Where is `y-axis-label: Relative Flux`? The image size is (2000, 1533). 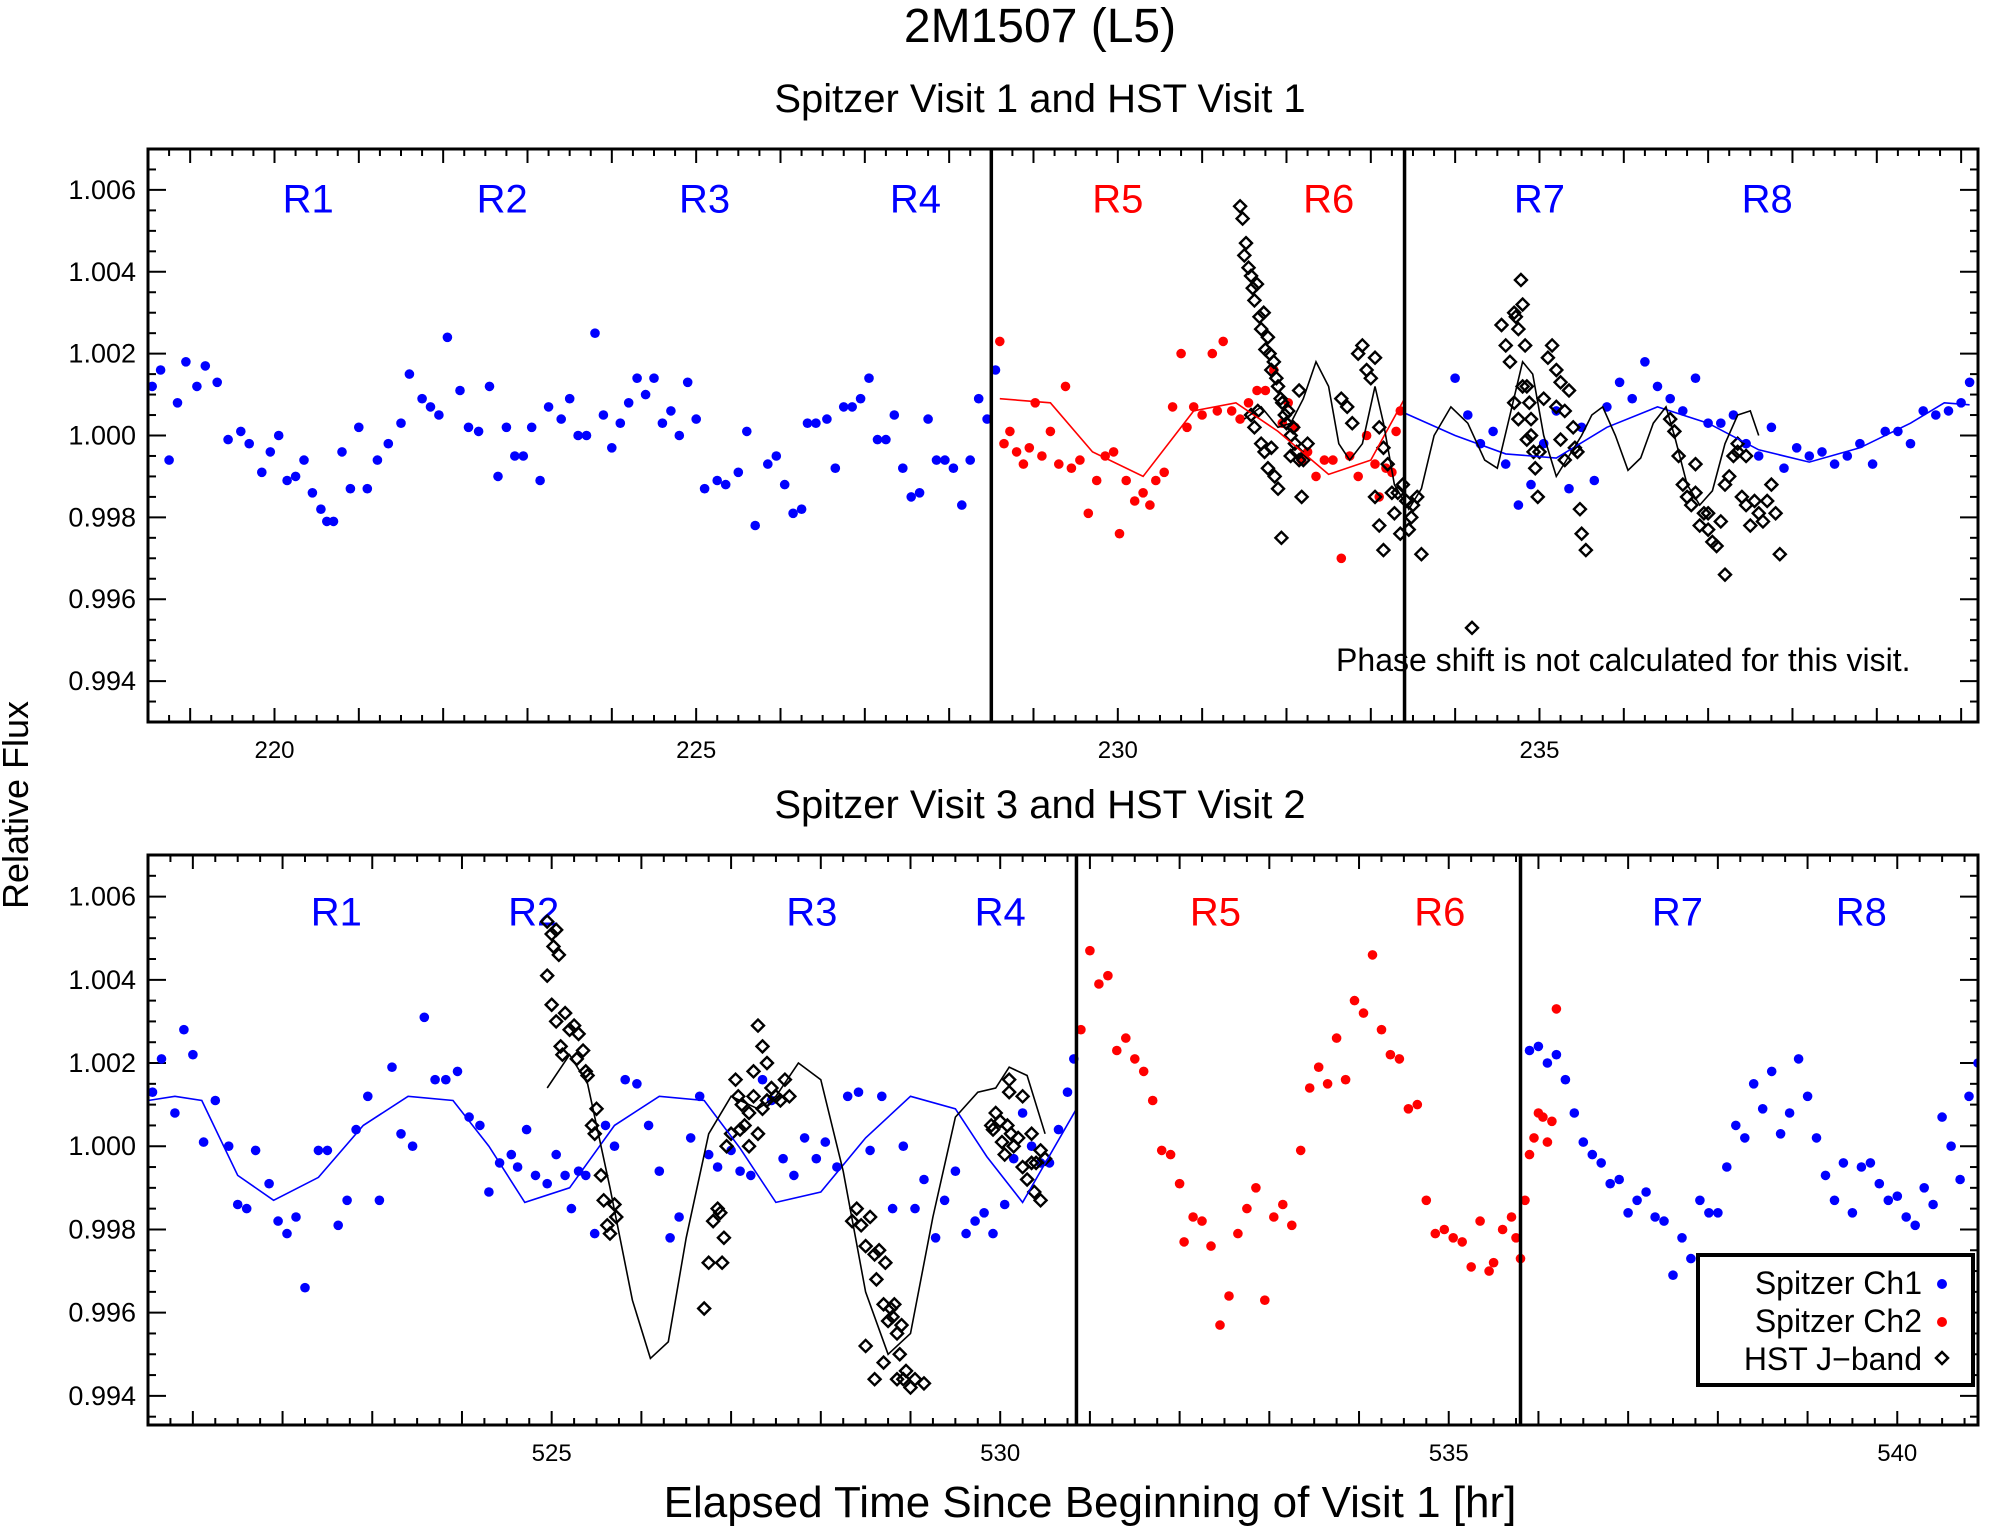
y-axis-label: Relative Flux is located at coordinates (18, 805).